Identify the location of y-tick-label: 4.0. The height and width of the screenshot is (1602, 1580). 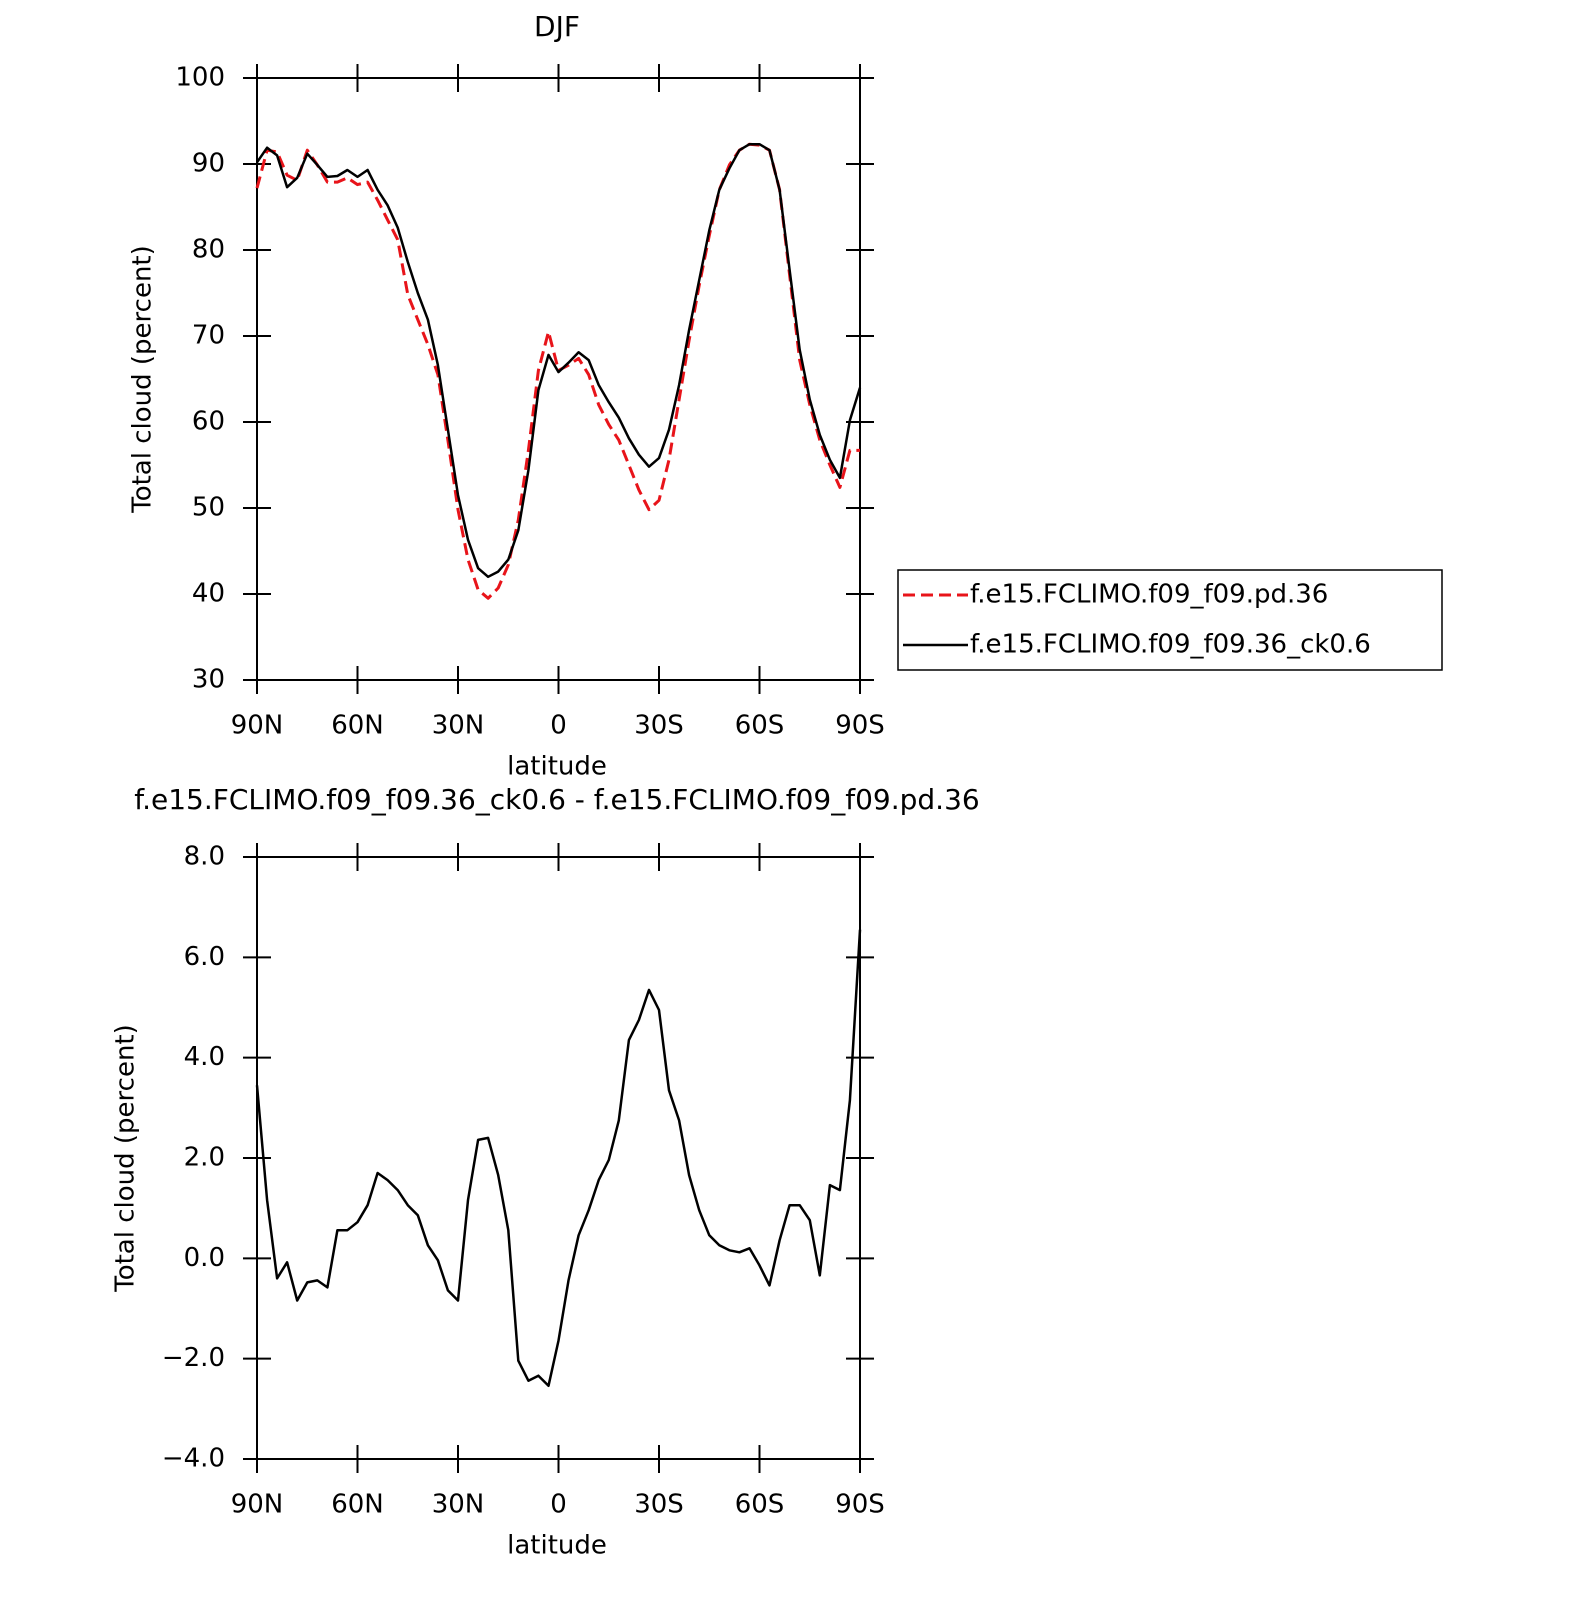
(204, 1057).